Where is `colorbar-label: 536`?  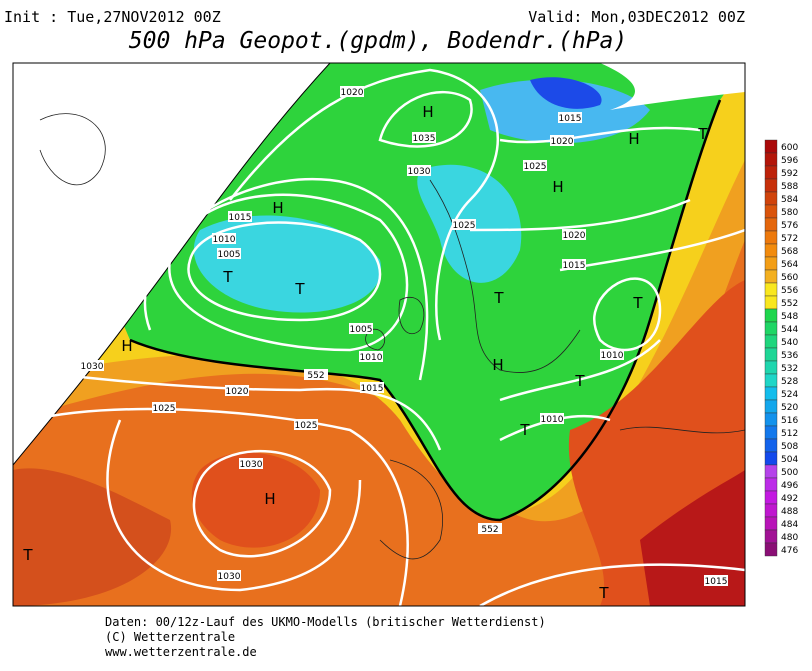
colorbar-label: 536 is located at coordinates (789, 356).